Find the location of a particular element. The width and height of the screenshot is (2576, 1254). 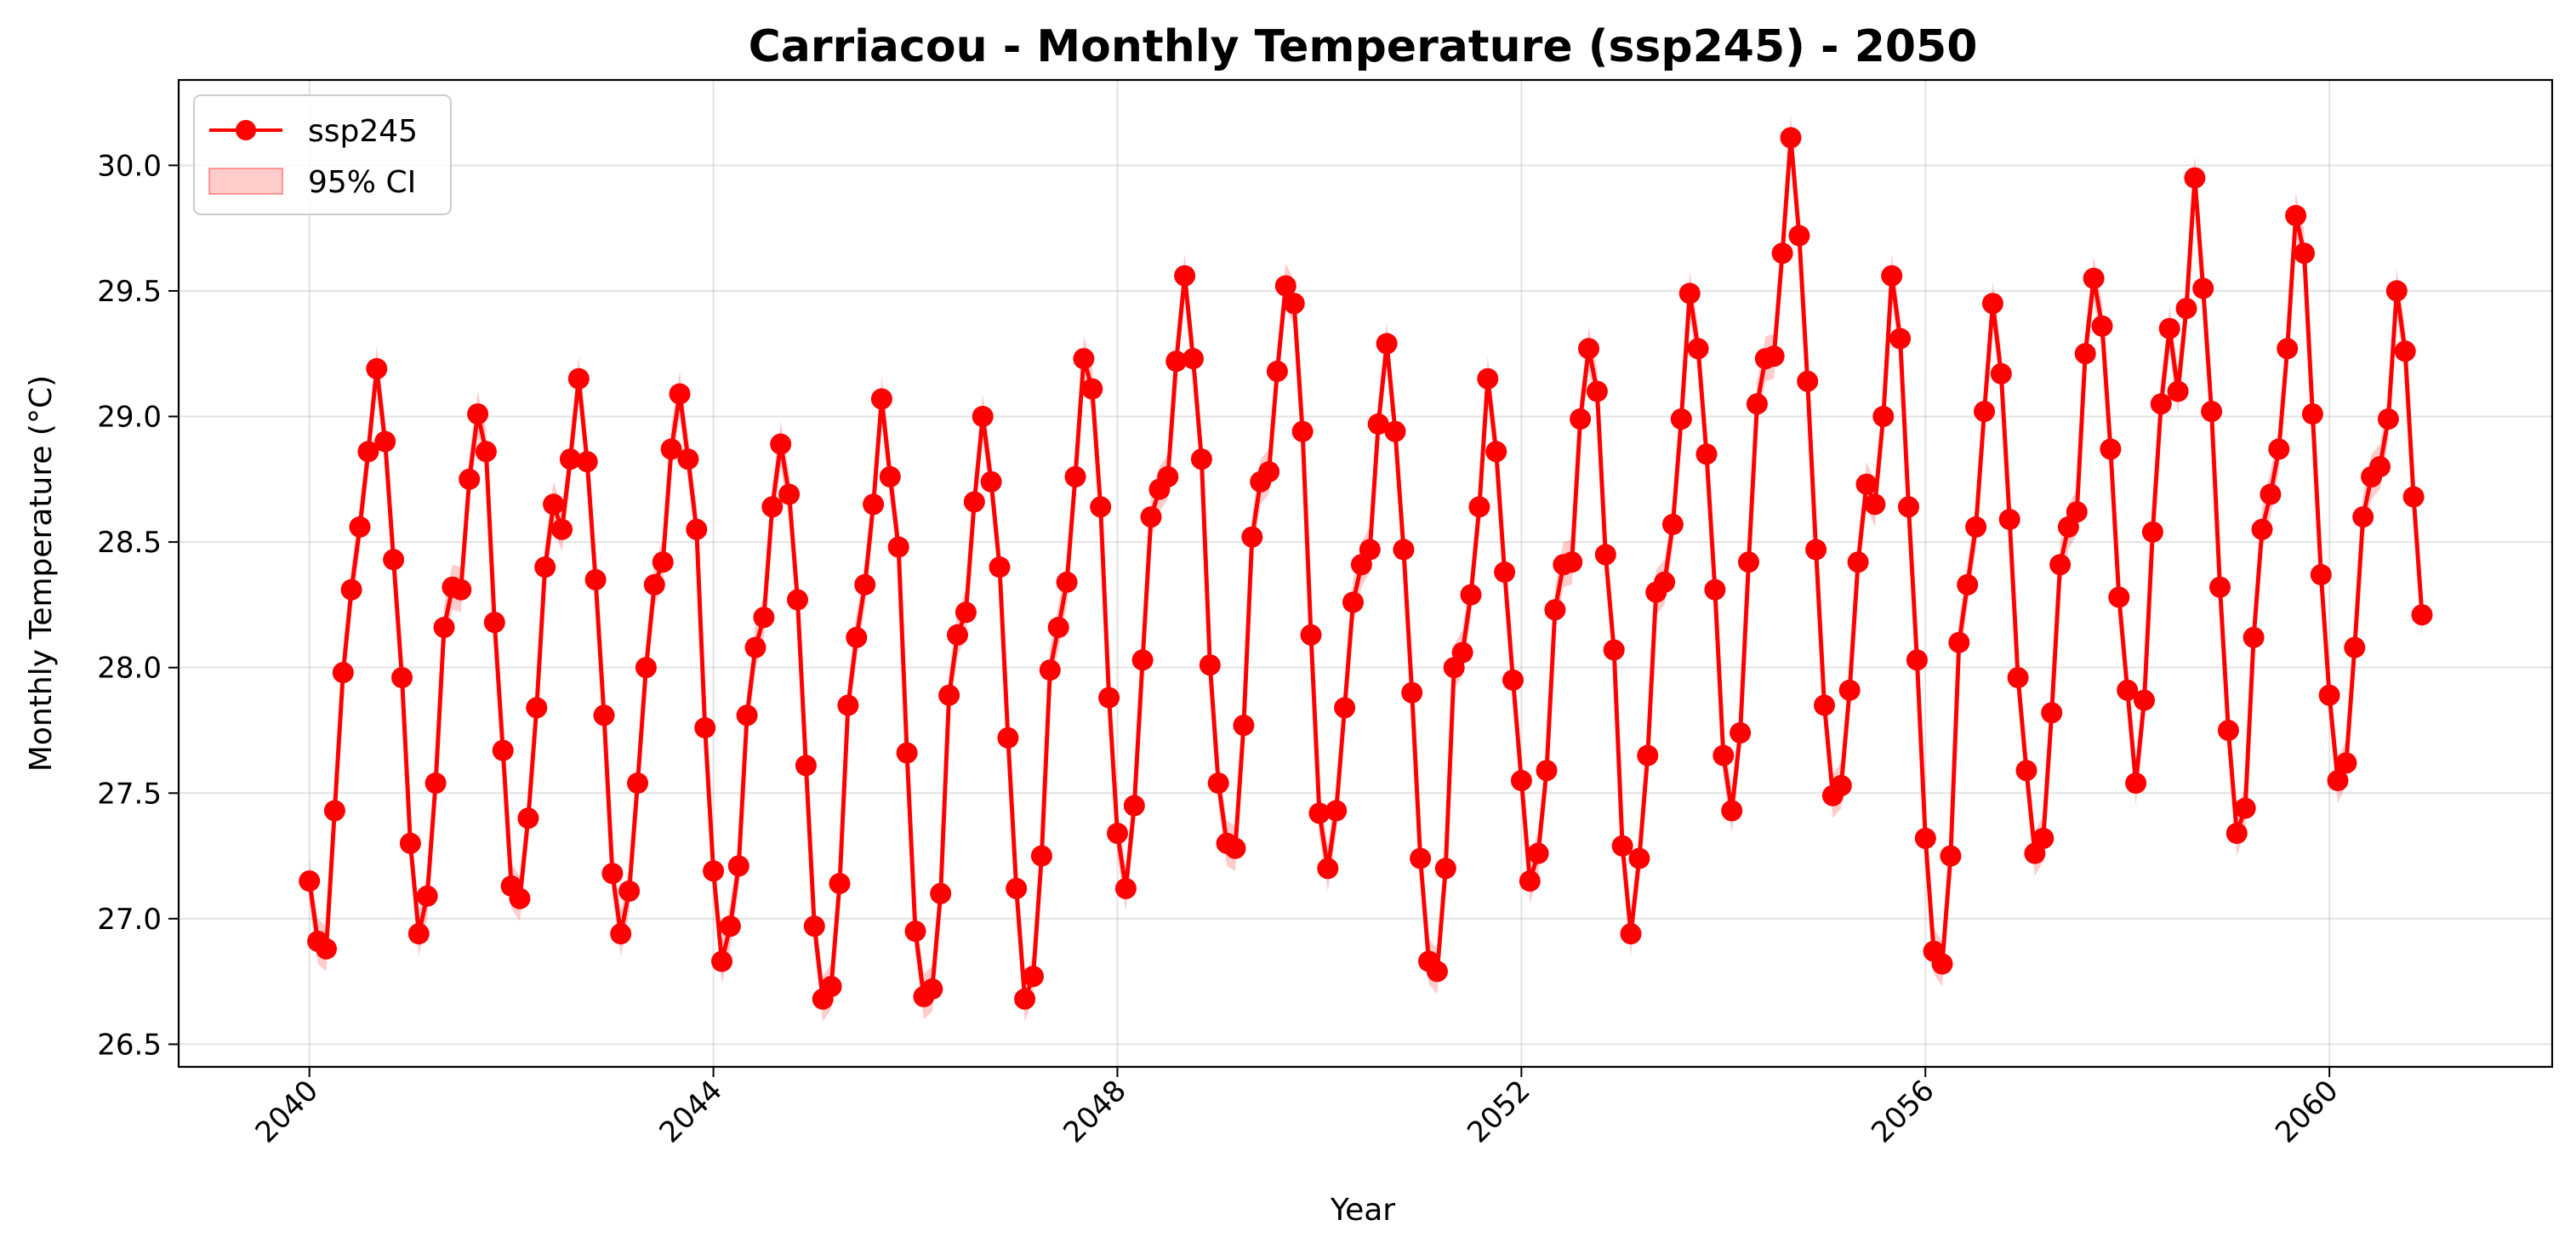

y-axis-label: Monthly Temperature (°C) is located at coordinates (41, 573).